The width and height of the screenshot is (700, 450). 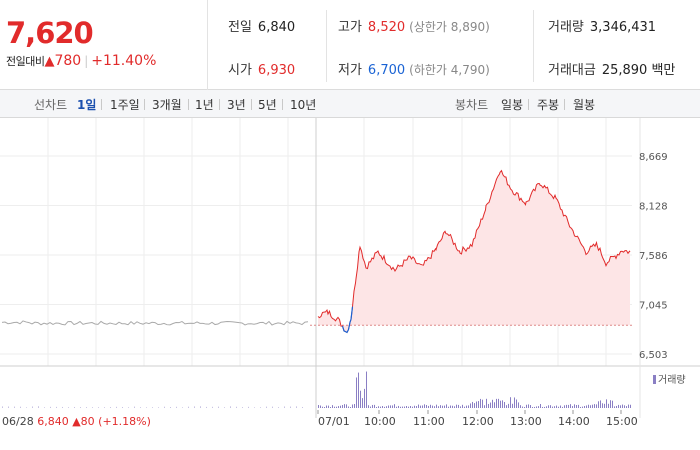 What do you see at coordinates (526, 421) in the screenshot?
I see `x-tick-label: 13:00` at bounding box center [526, 421].